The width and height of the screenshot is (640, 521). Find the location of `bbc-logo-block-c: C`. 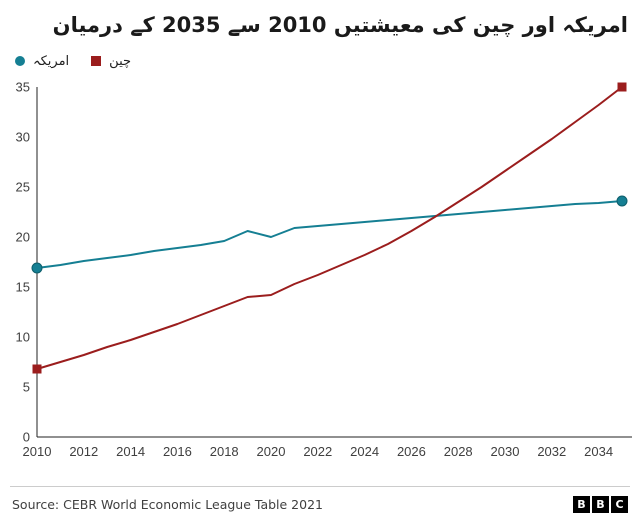

bbc-logo-block-c: C is located at coordinates (619, 504).